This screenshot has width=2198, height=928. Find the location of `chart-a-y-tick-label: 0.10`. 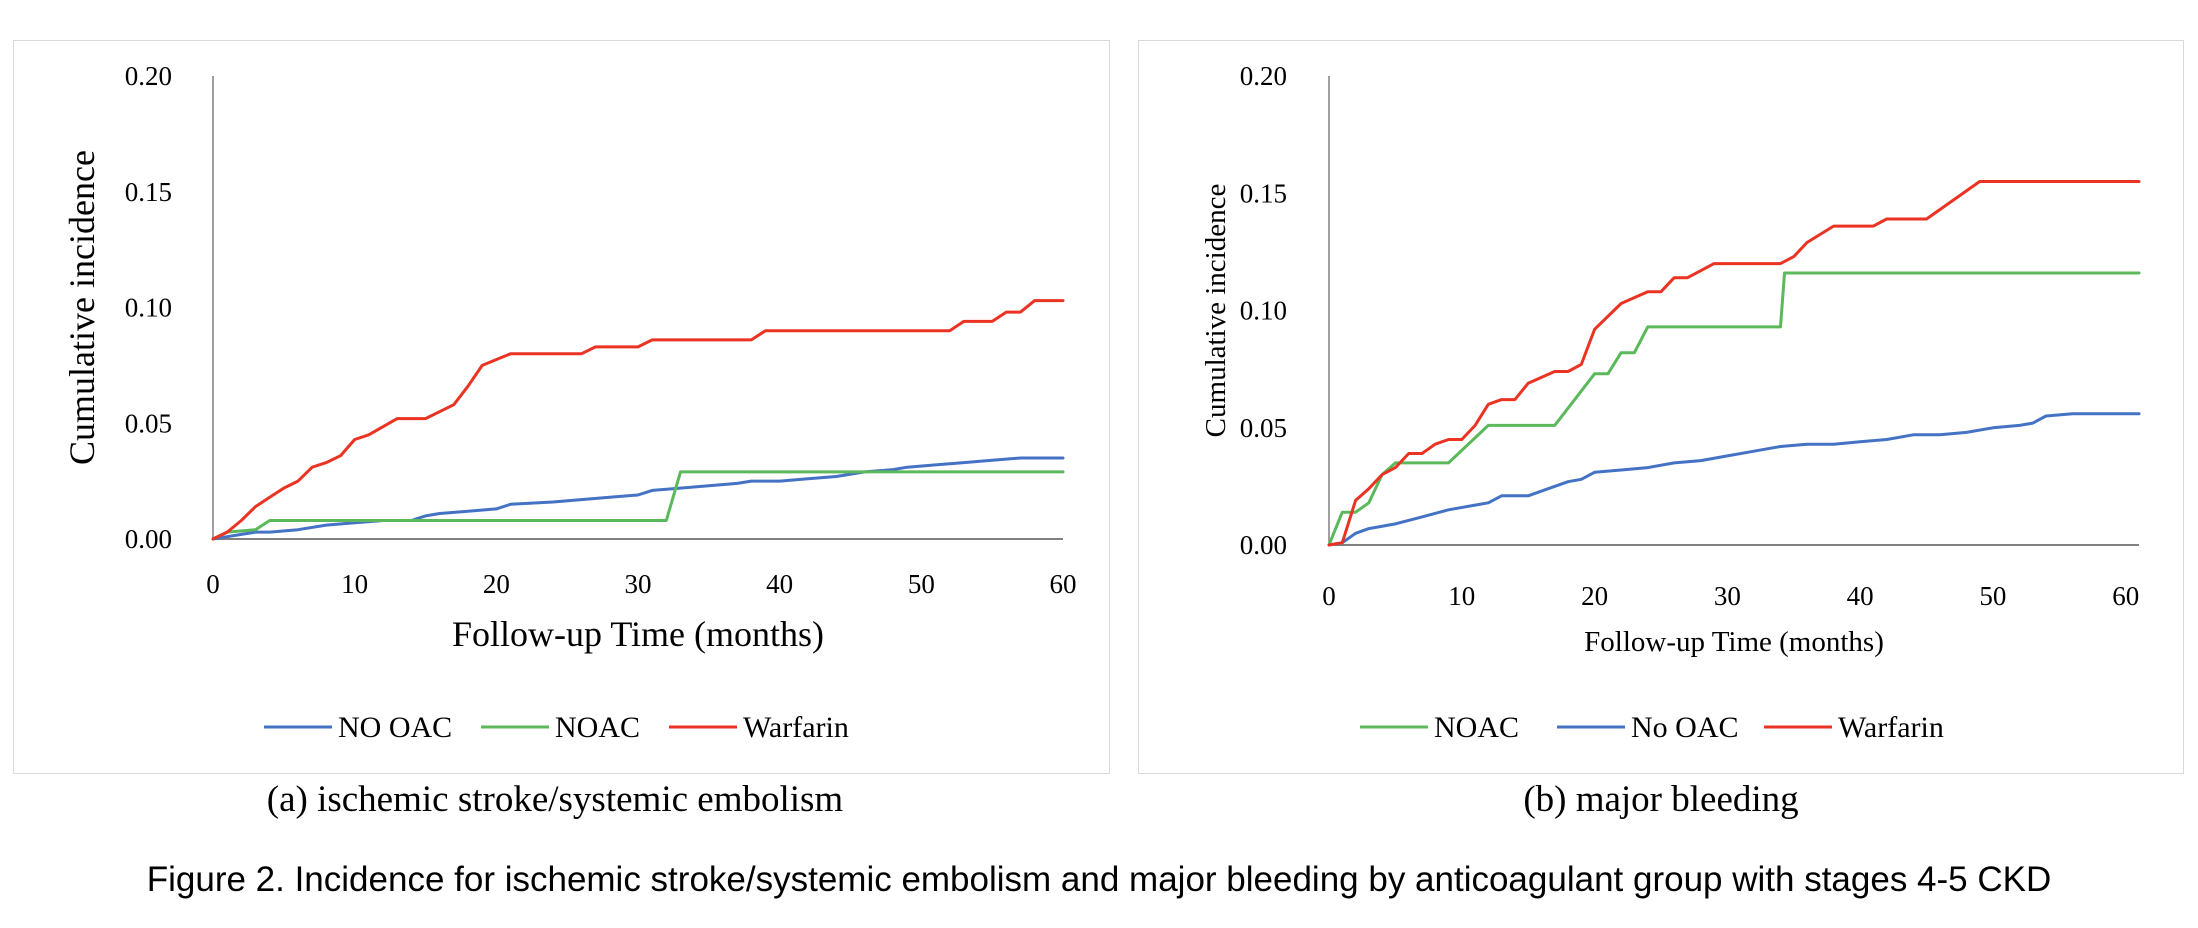

chart-a-y-tick-label: 0.10 is located at coordinates (148, 308).